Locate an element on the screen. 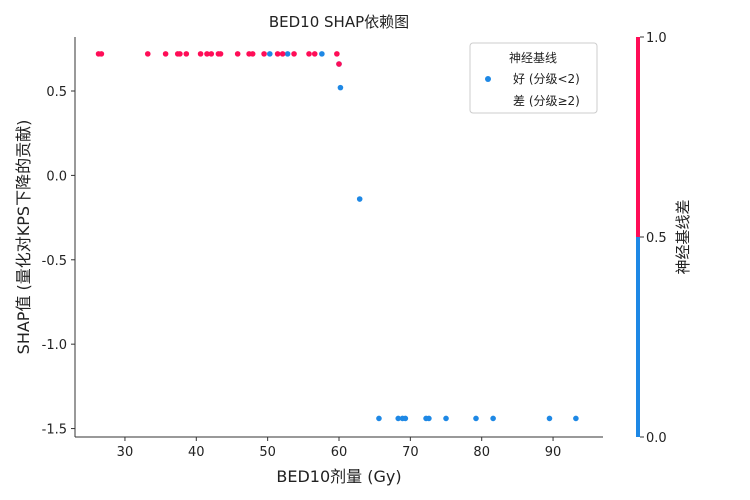 The image size is (750, 500). x-tick-label: 80 is located at coordinates (481, 452).